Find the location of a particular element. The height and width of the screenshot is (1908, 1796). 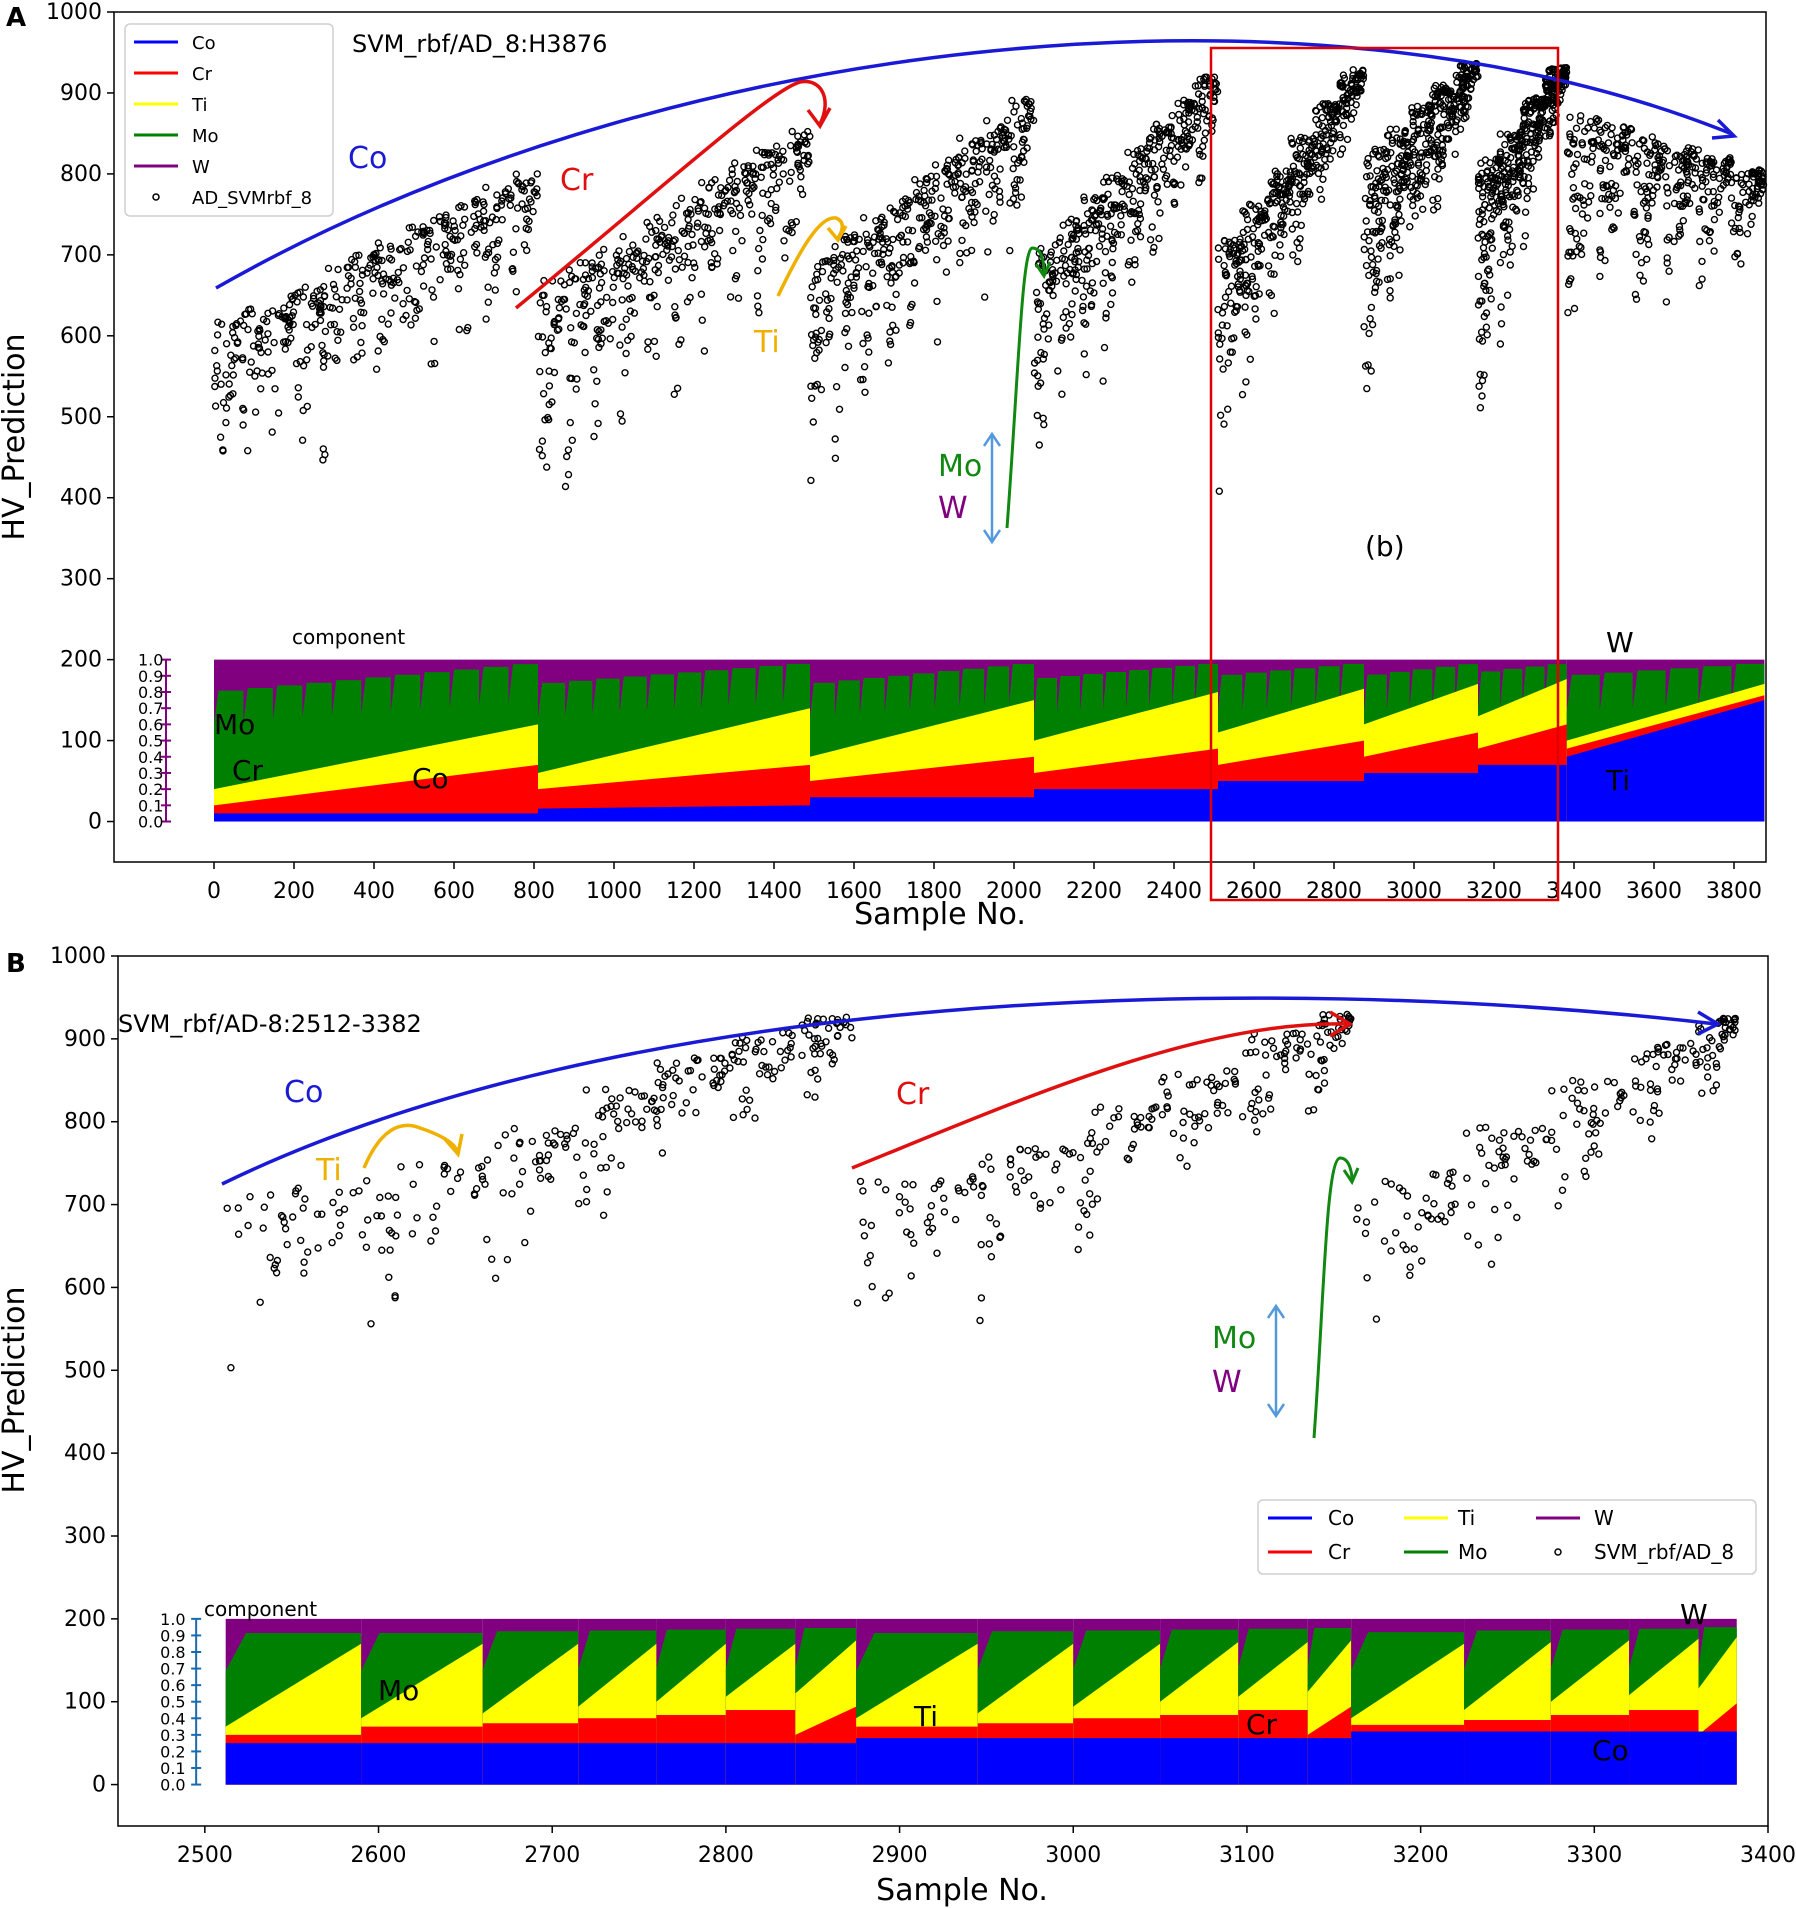

inset-a-label-w: W is located at coordinates (1620, 642).